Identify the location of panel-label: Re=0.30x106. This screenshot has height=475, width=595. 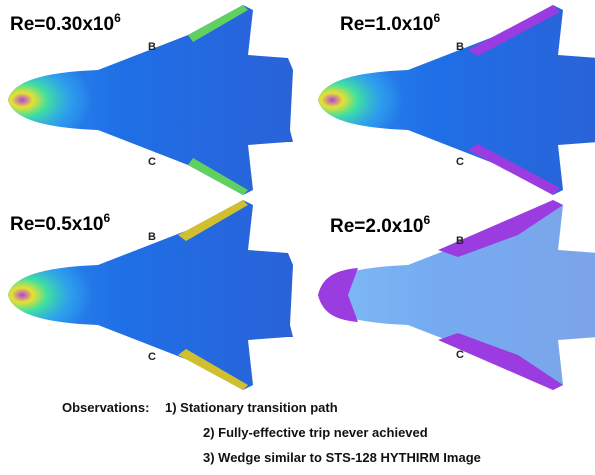
(65, 23).